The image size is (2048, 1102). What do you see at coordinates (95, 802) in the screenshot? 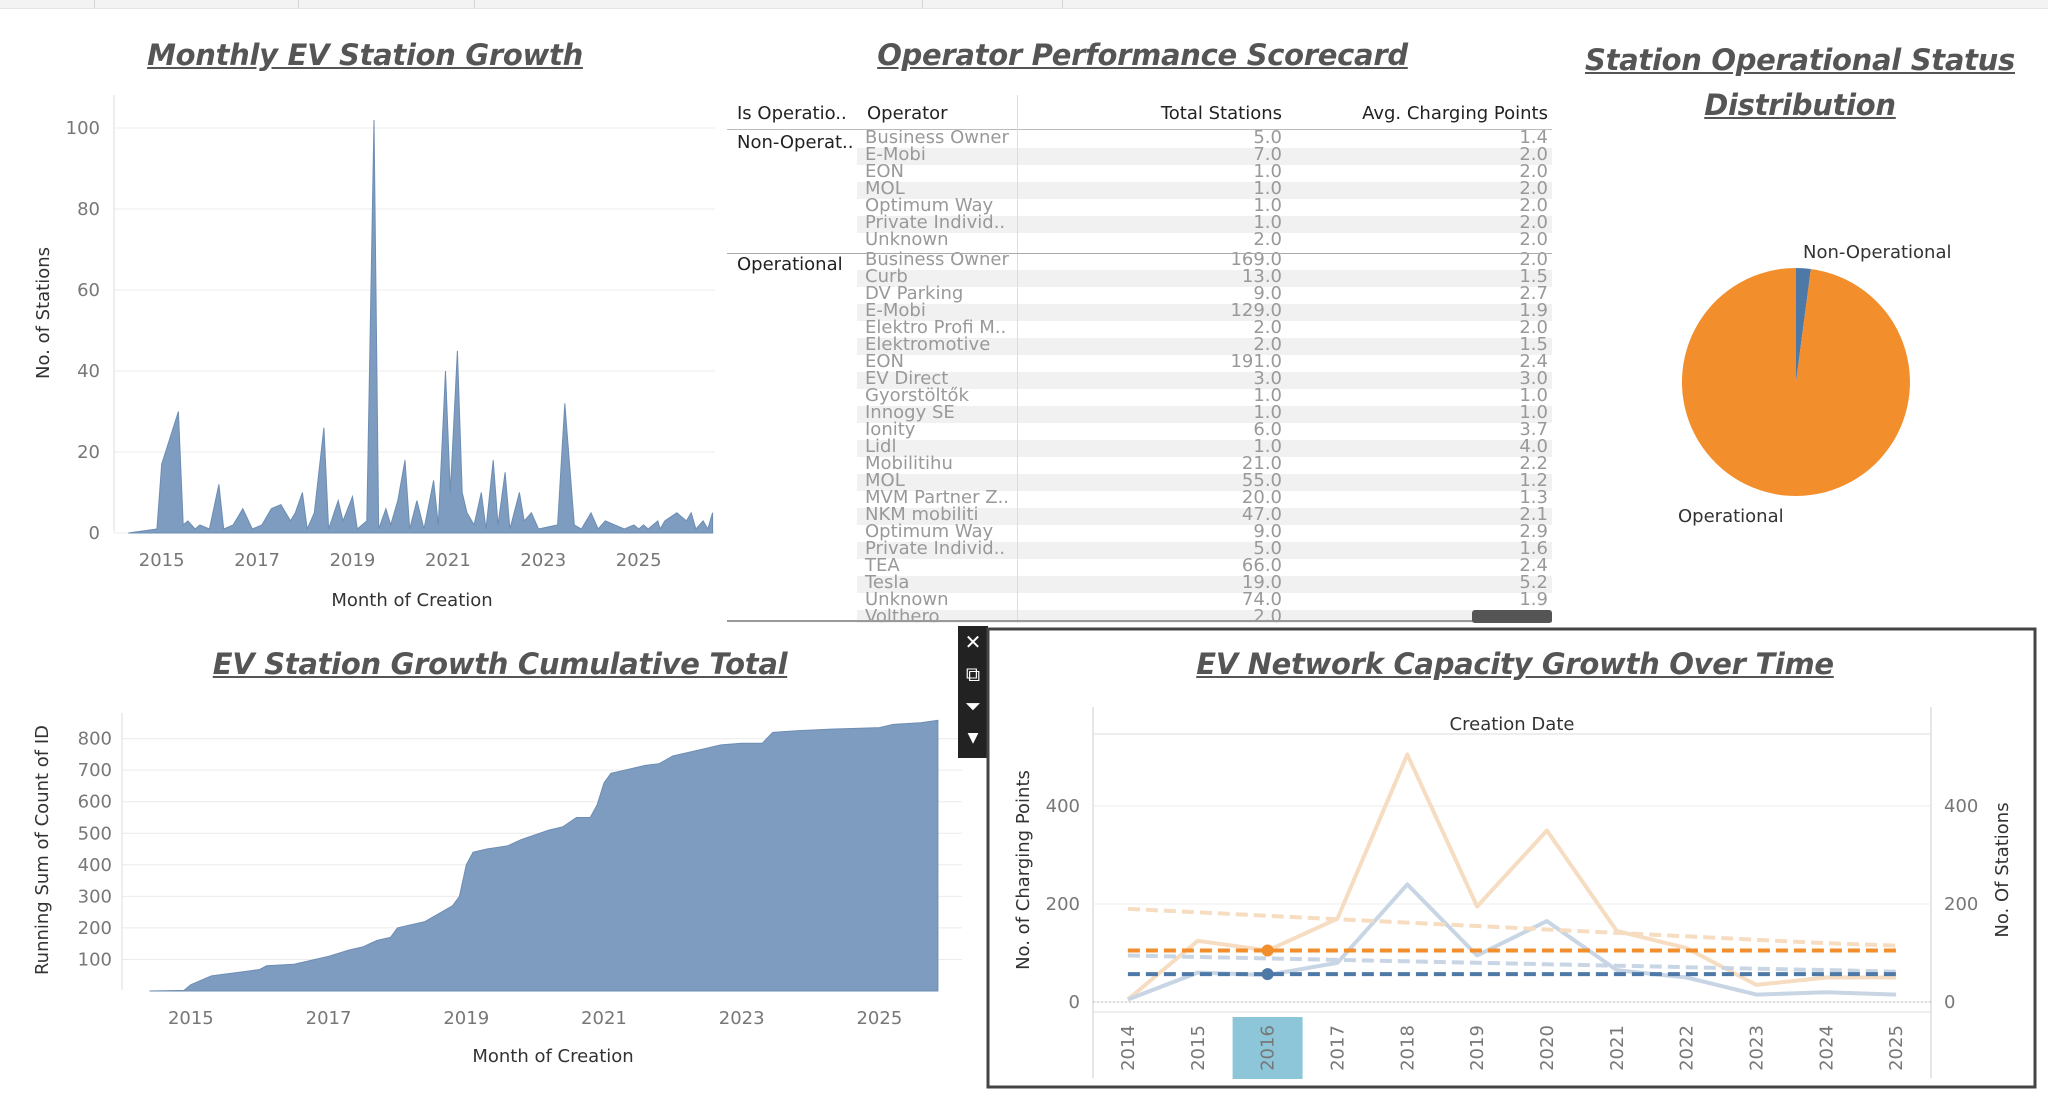
I see `cumulative-y-tick: 600` at bounding box center [95, 802].